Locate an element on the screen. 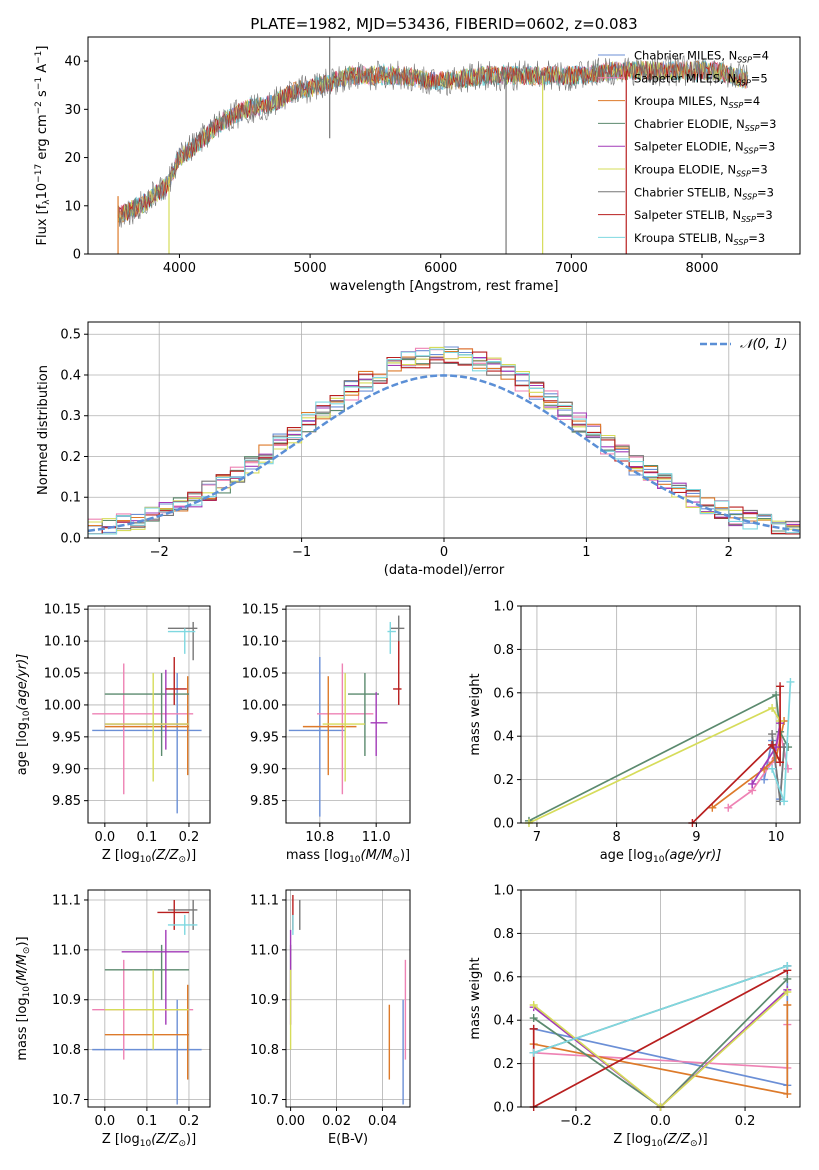 This screenshot has width=819, height=1170. weight-line-kroupa_elodie is located at coordinates (654, 764).